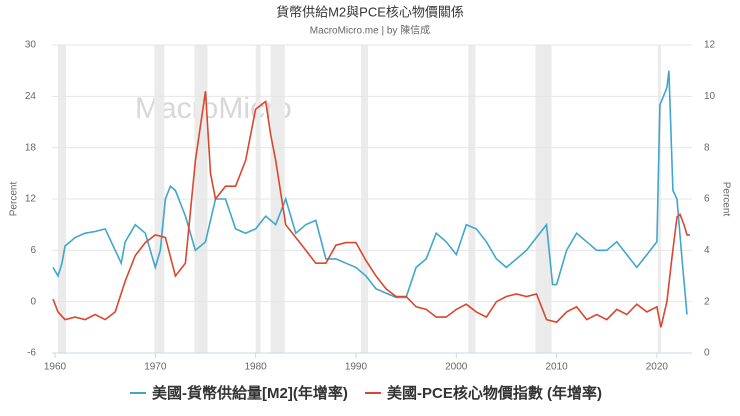 This screenshot has width=740, height=416. What do you see at coordinates (707, 250) in the screenshot?
I see `y2-tick-label: 4` at bounding box center [707, 250].